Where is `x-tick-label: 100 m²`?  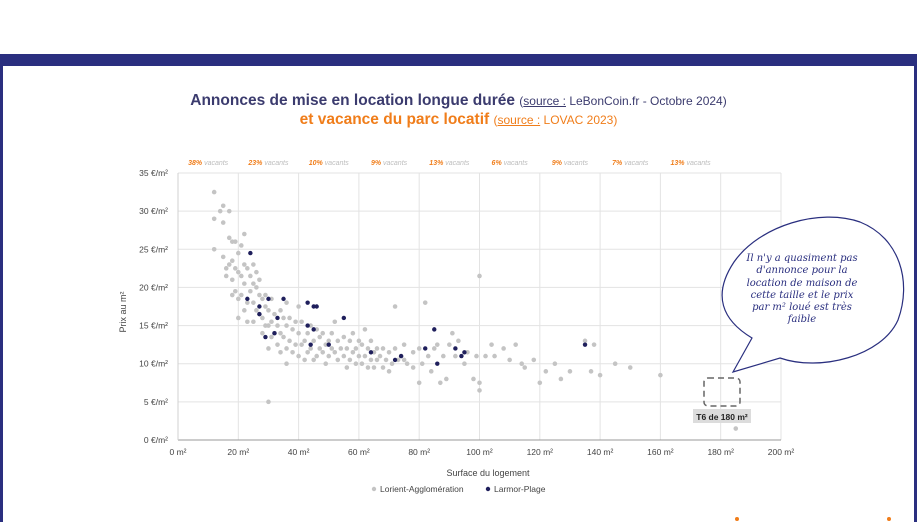 x-tick-label: 100 m² is located at coordinates (479, 452).